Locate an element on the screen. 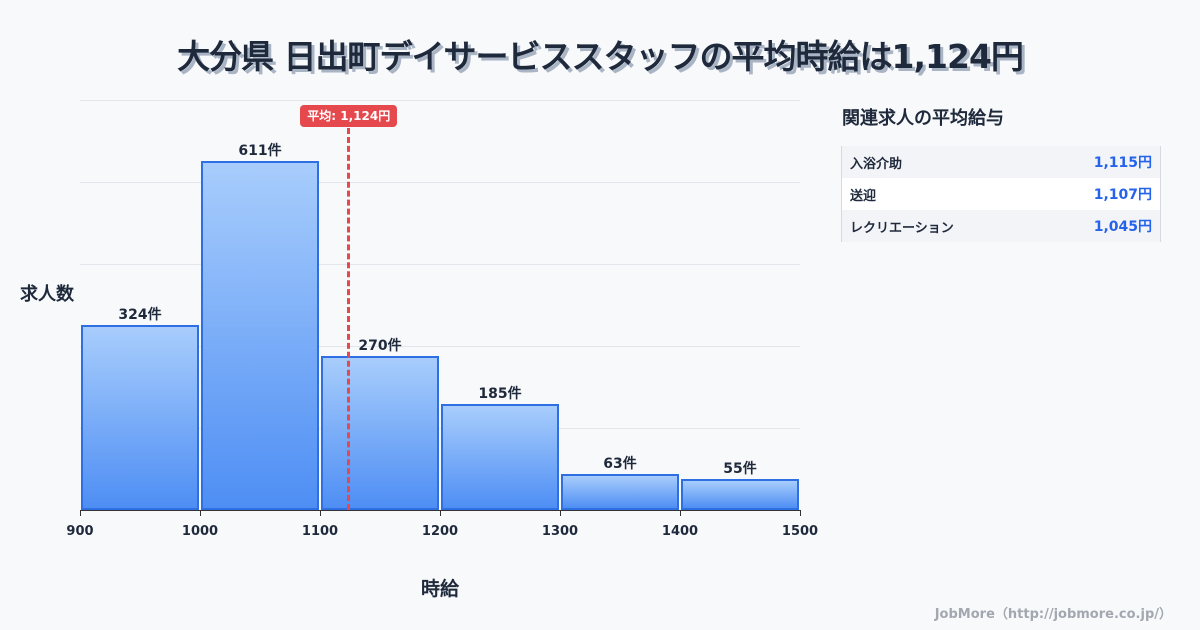  related-job-name: 入浴介助 is located at coordinates (876, 164).